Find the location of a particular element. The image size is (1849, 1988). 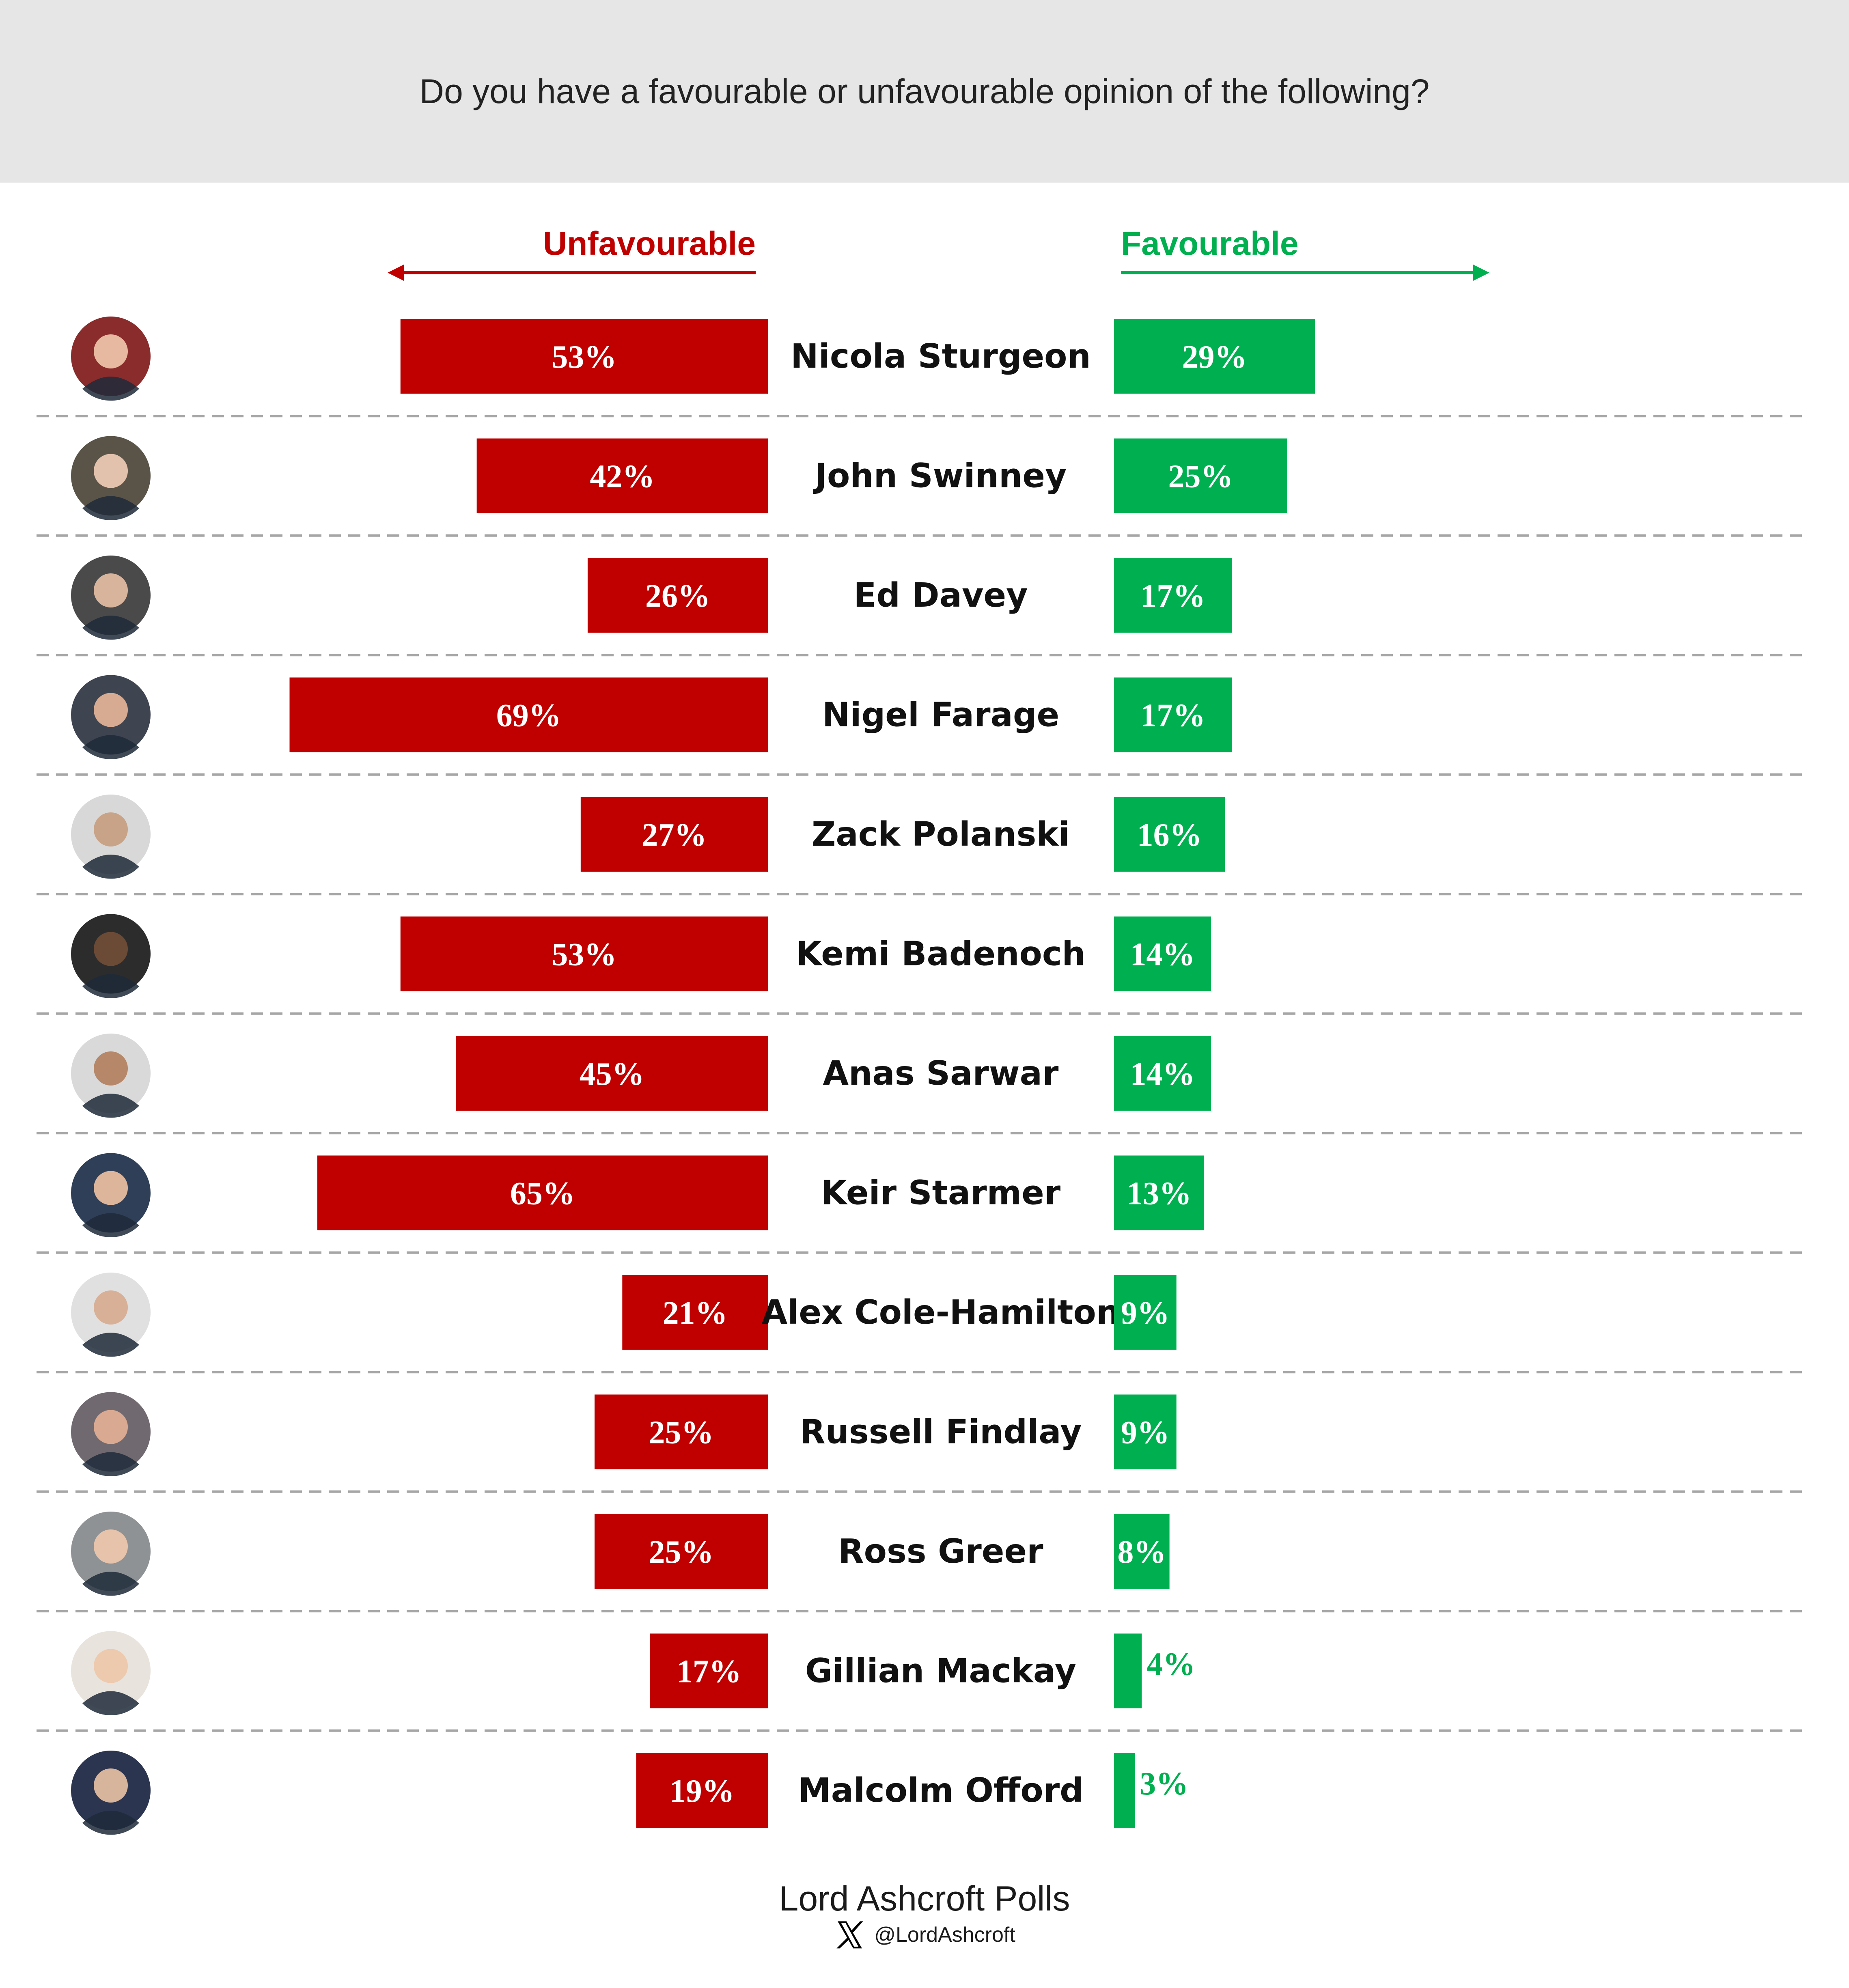

favourable-value: 16% is located at coordinates (1169, 835).